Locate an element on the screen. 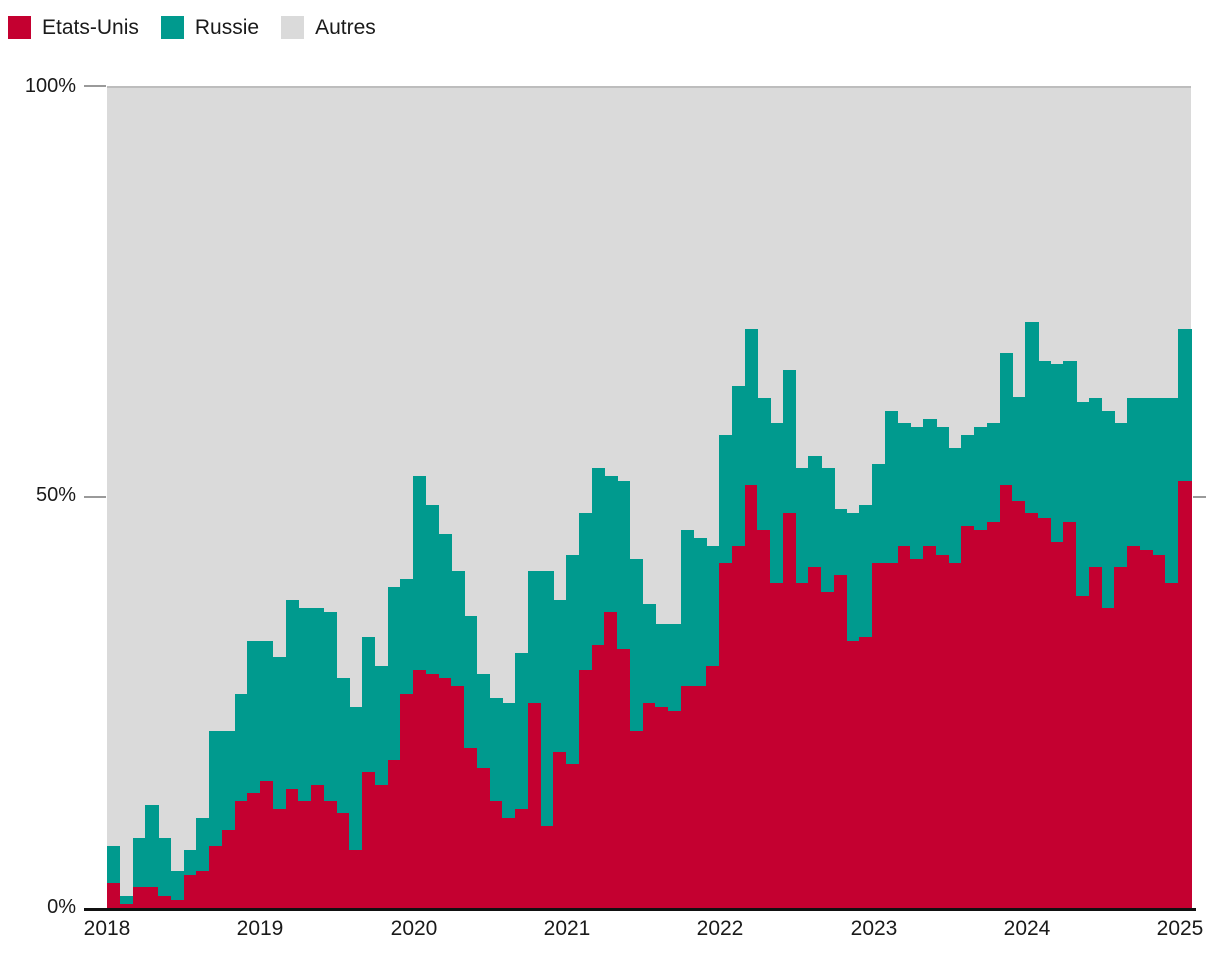 This screenshot has width=1220, height=970. legend-label-autres: Autres is located at coordinates (345, 27).